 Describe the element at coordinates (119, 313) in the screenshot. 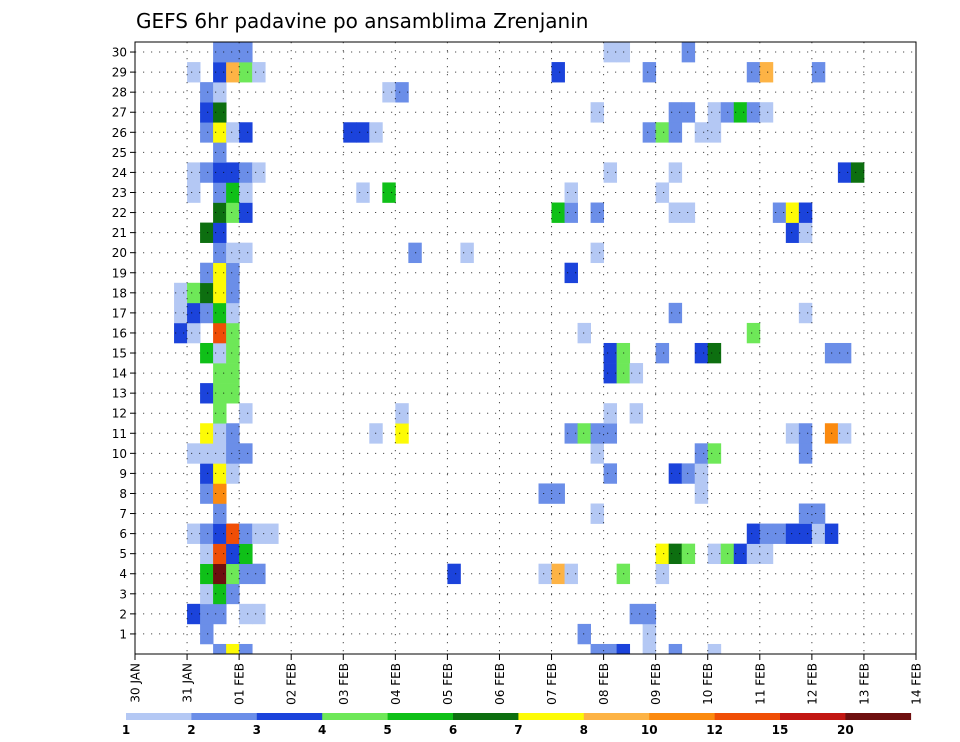

I see `y-tick-label: 17` at that location.